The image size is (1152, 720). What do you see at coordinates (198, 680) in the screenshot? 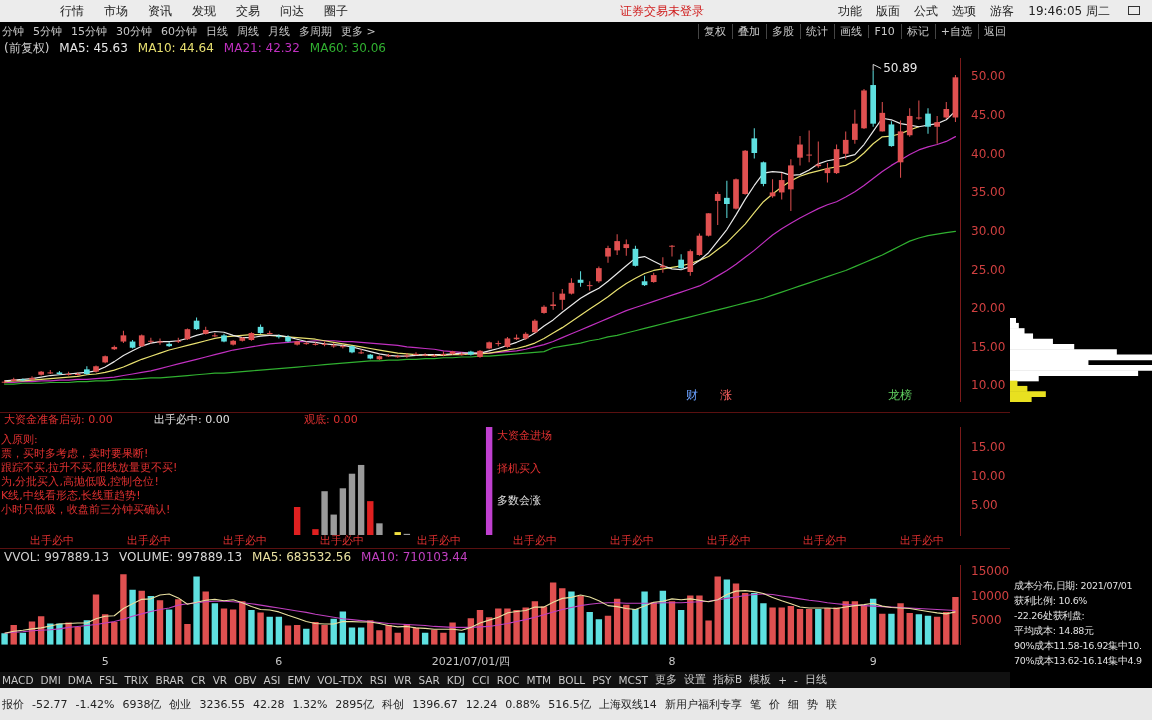
I see `text: CR` at bounding box center [198, 680].